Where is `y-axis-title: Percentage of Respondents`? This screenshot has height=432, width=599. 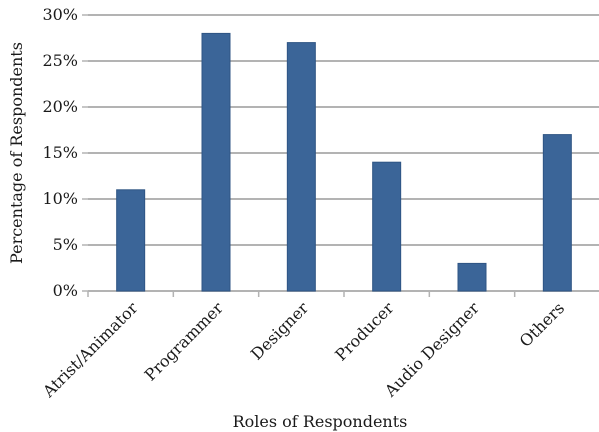 y-axis-title: Percentage of Respondents is located at coordinates (16, 153).